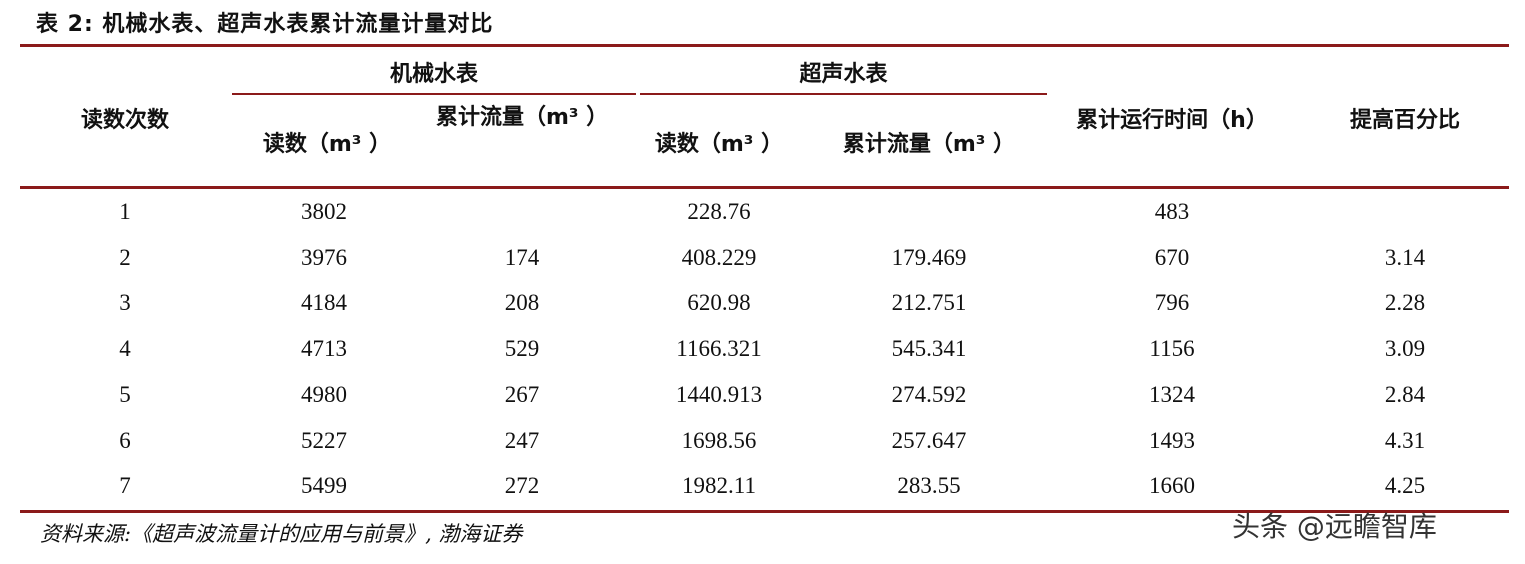 This screenshot has height=564, width=1525. I want to click on header-improve: 提高百分比, so click(1404, 120).